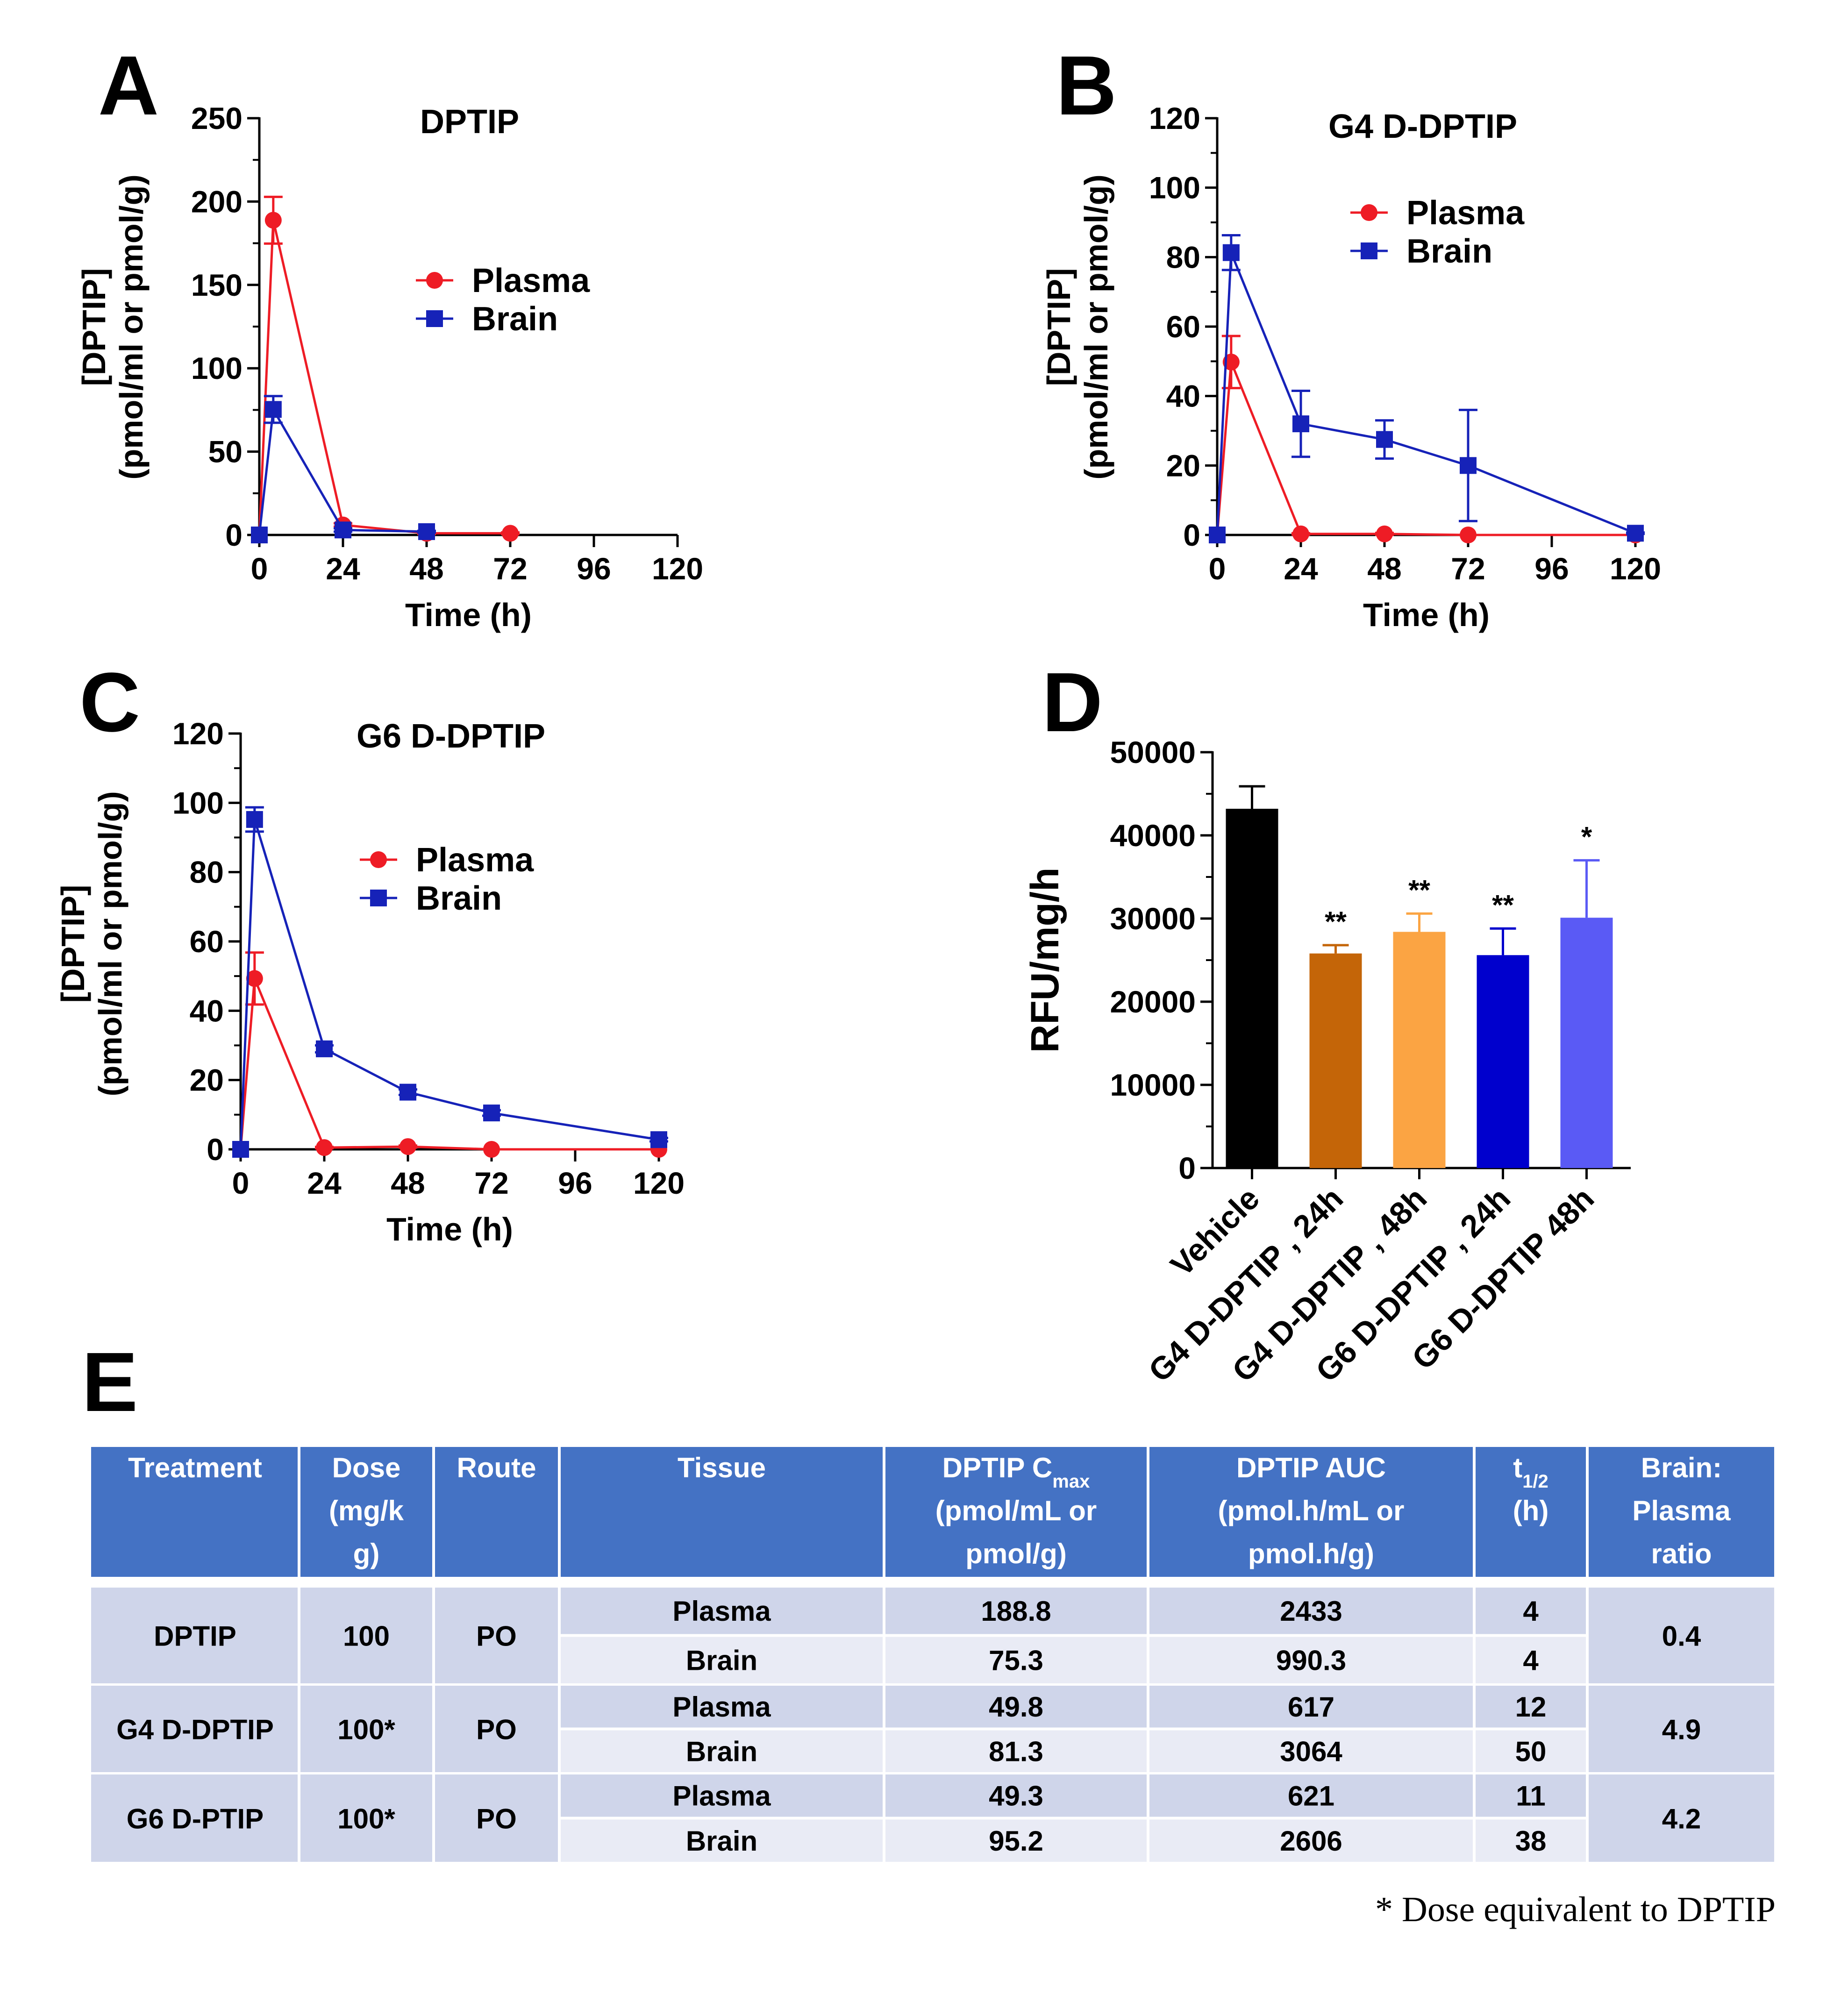 The image size is (1848, 2002). I want to click on table-cell-tissue: Brain, so click(721, 1752).